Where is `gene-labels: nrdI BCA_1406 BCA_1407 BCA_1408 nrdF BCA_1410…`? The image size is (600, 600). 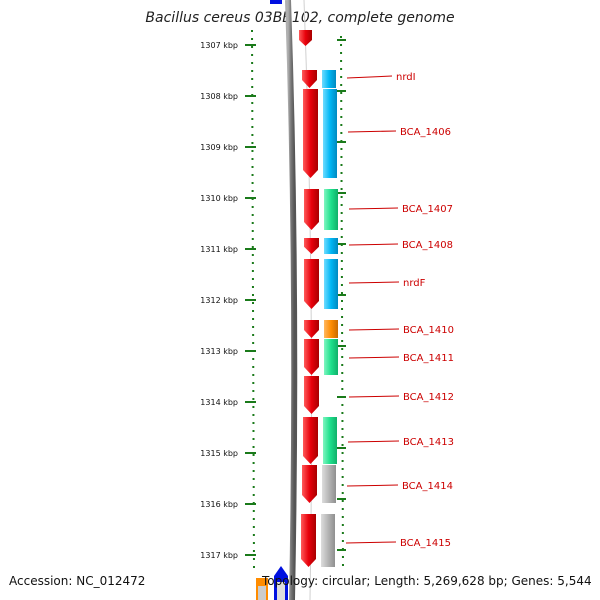
gene-labels: nrdI BCA_1406 BCA_1407 BCA_1408 nrdF BCA_1410… is located at coordinates (399, 310).